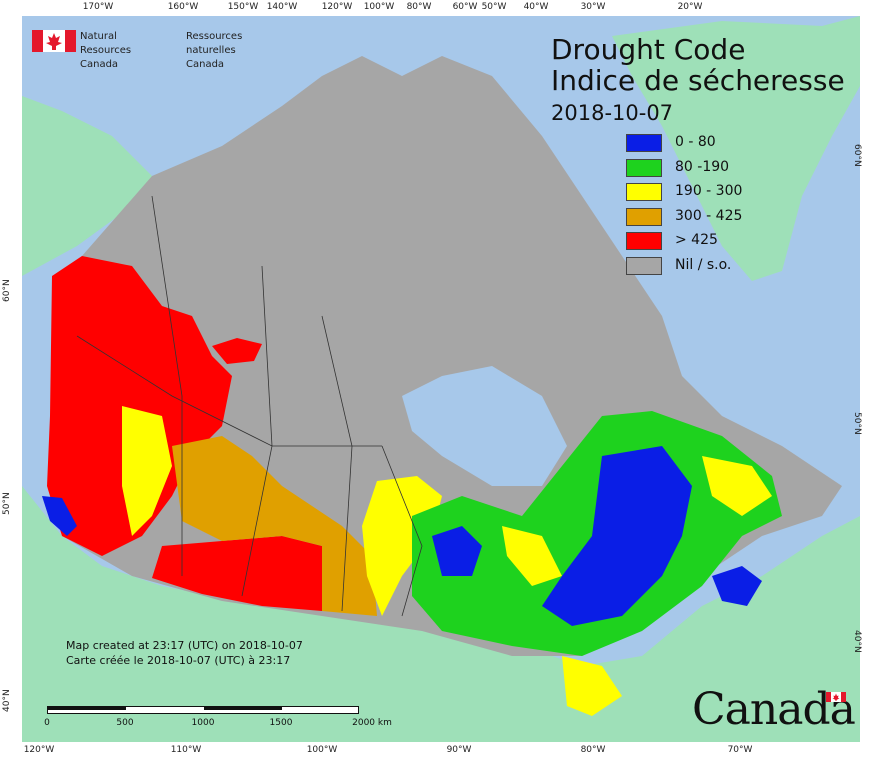 The height and width of the screenshot is (760, 880). Describe the element at coordinates (648, 49) in the screenshot. I see `title-en: Drought Code` at that location.